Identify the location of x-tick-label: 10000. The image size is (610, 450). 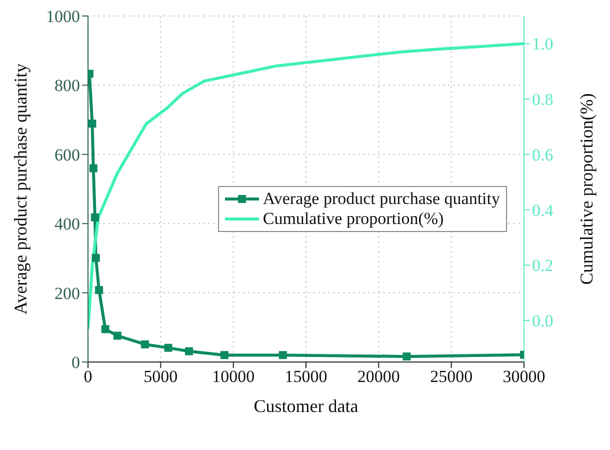
(233, 376).